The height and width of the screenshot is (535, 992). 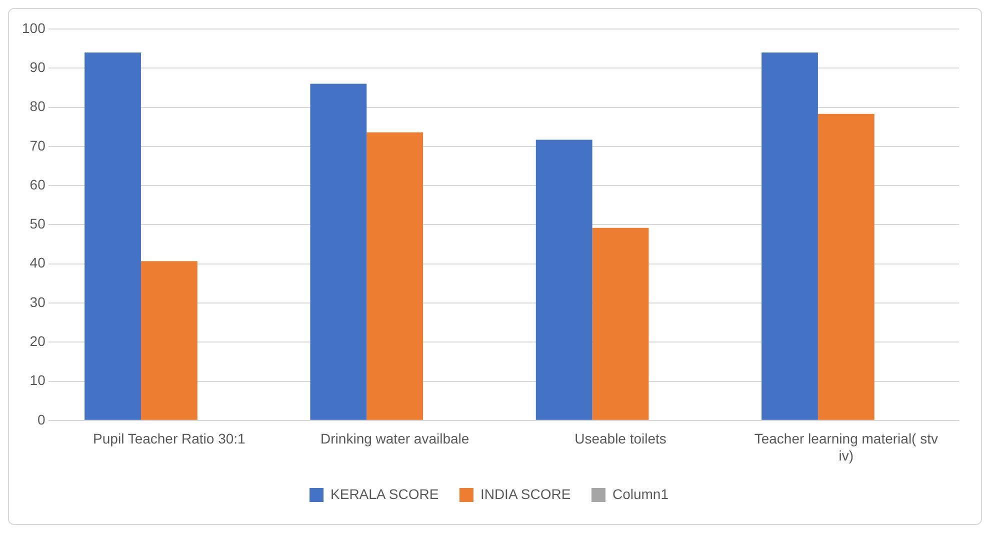 I want to click on y-tick-label: 90, so click(x=38, y=67).